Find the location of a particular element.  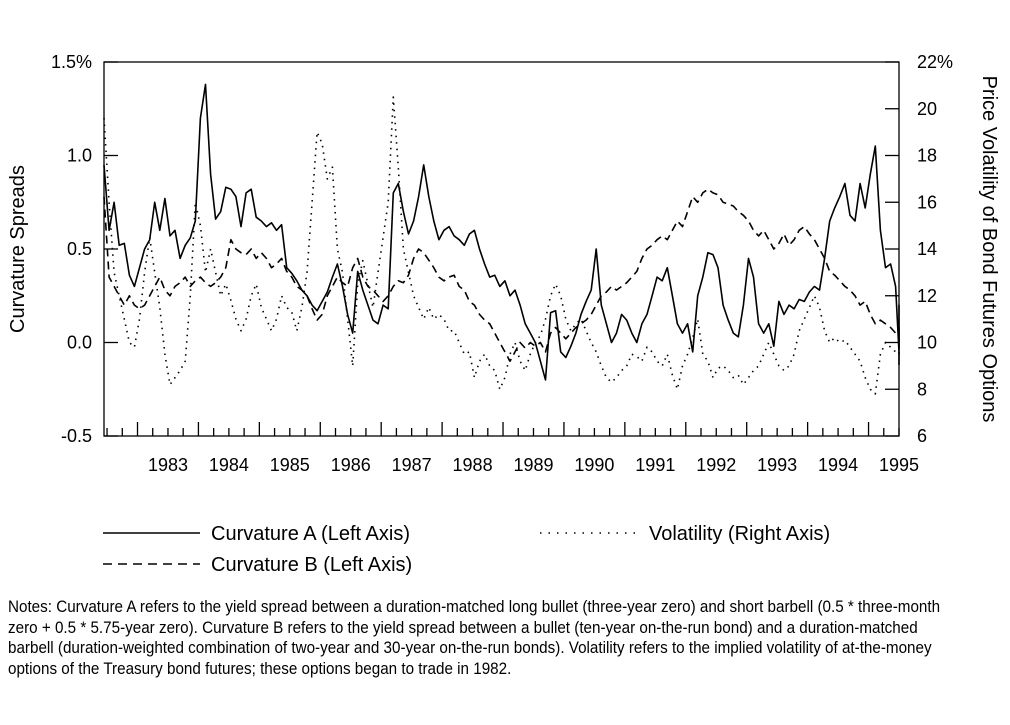

x-tick-label-1995: 1995 is located at coordinates (899, 465).